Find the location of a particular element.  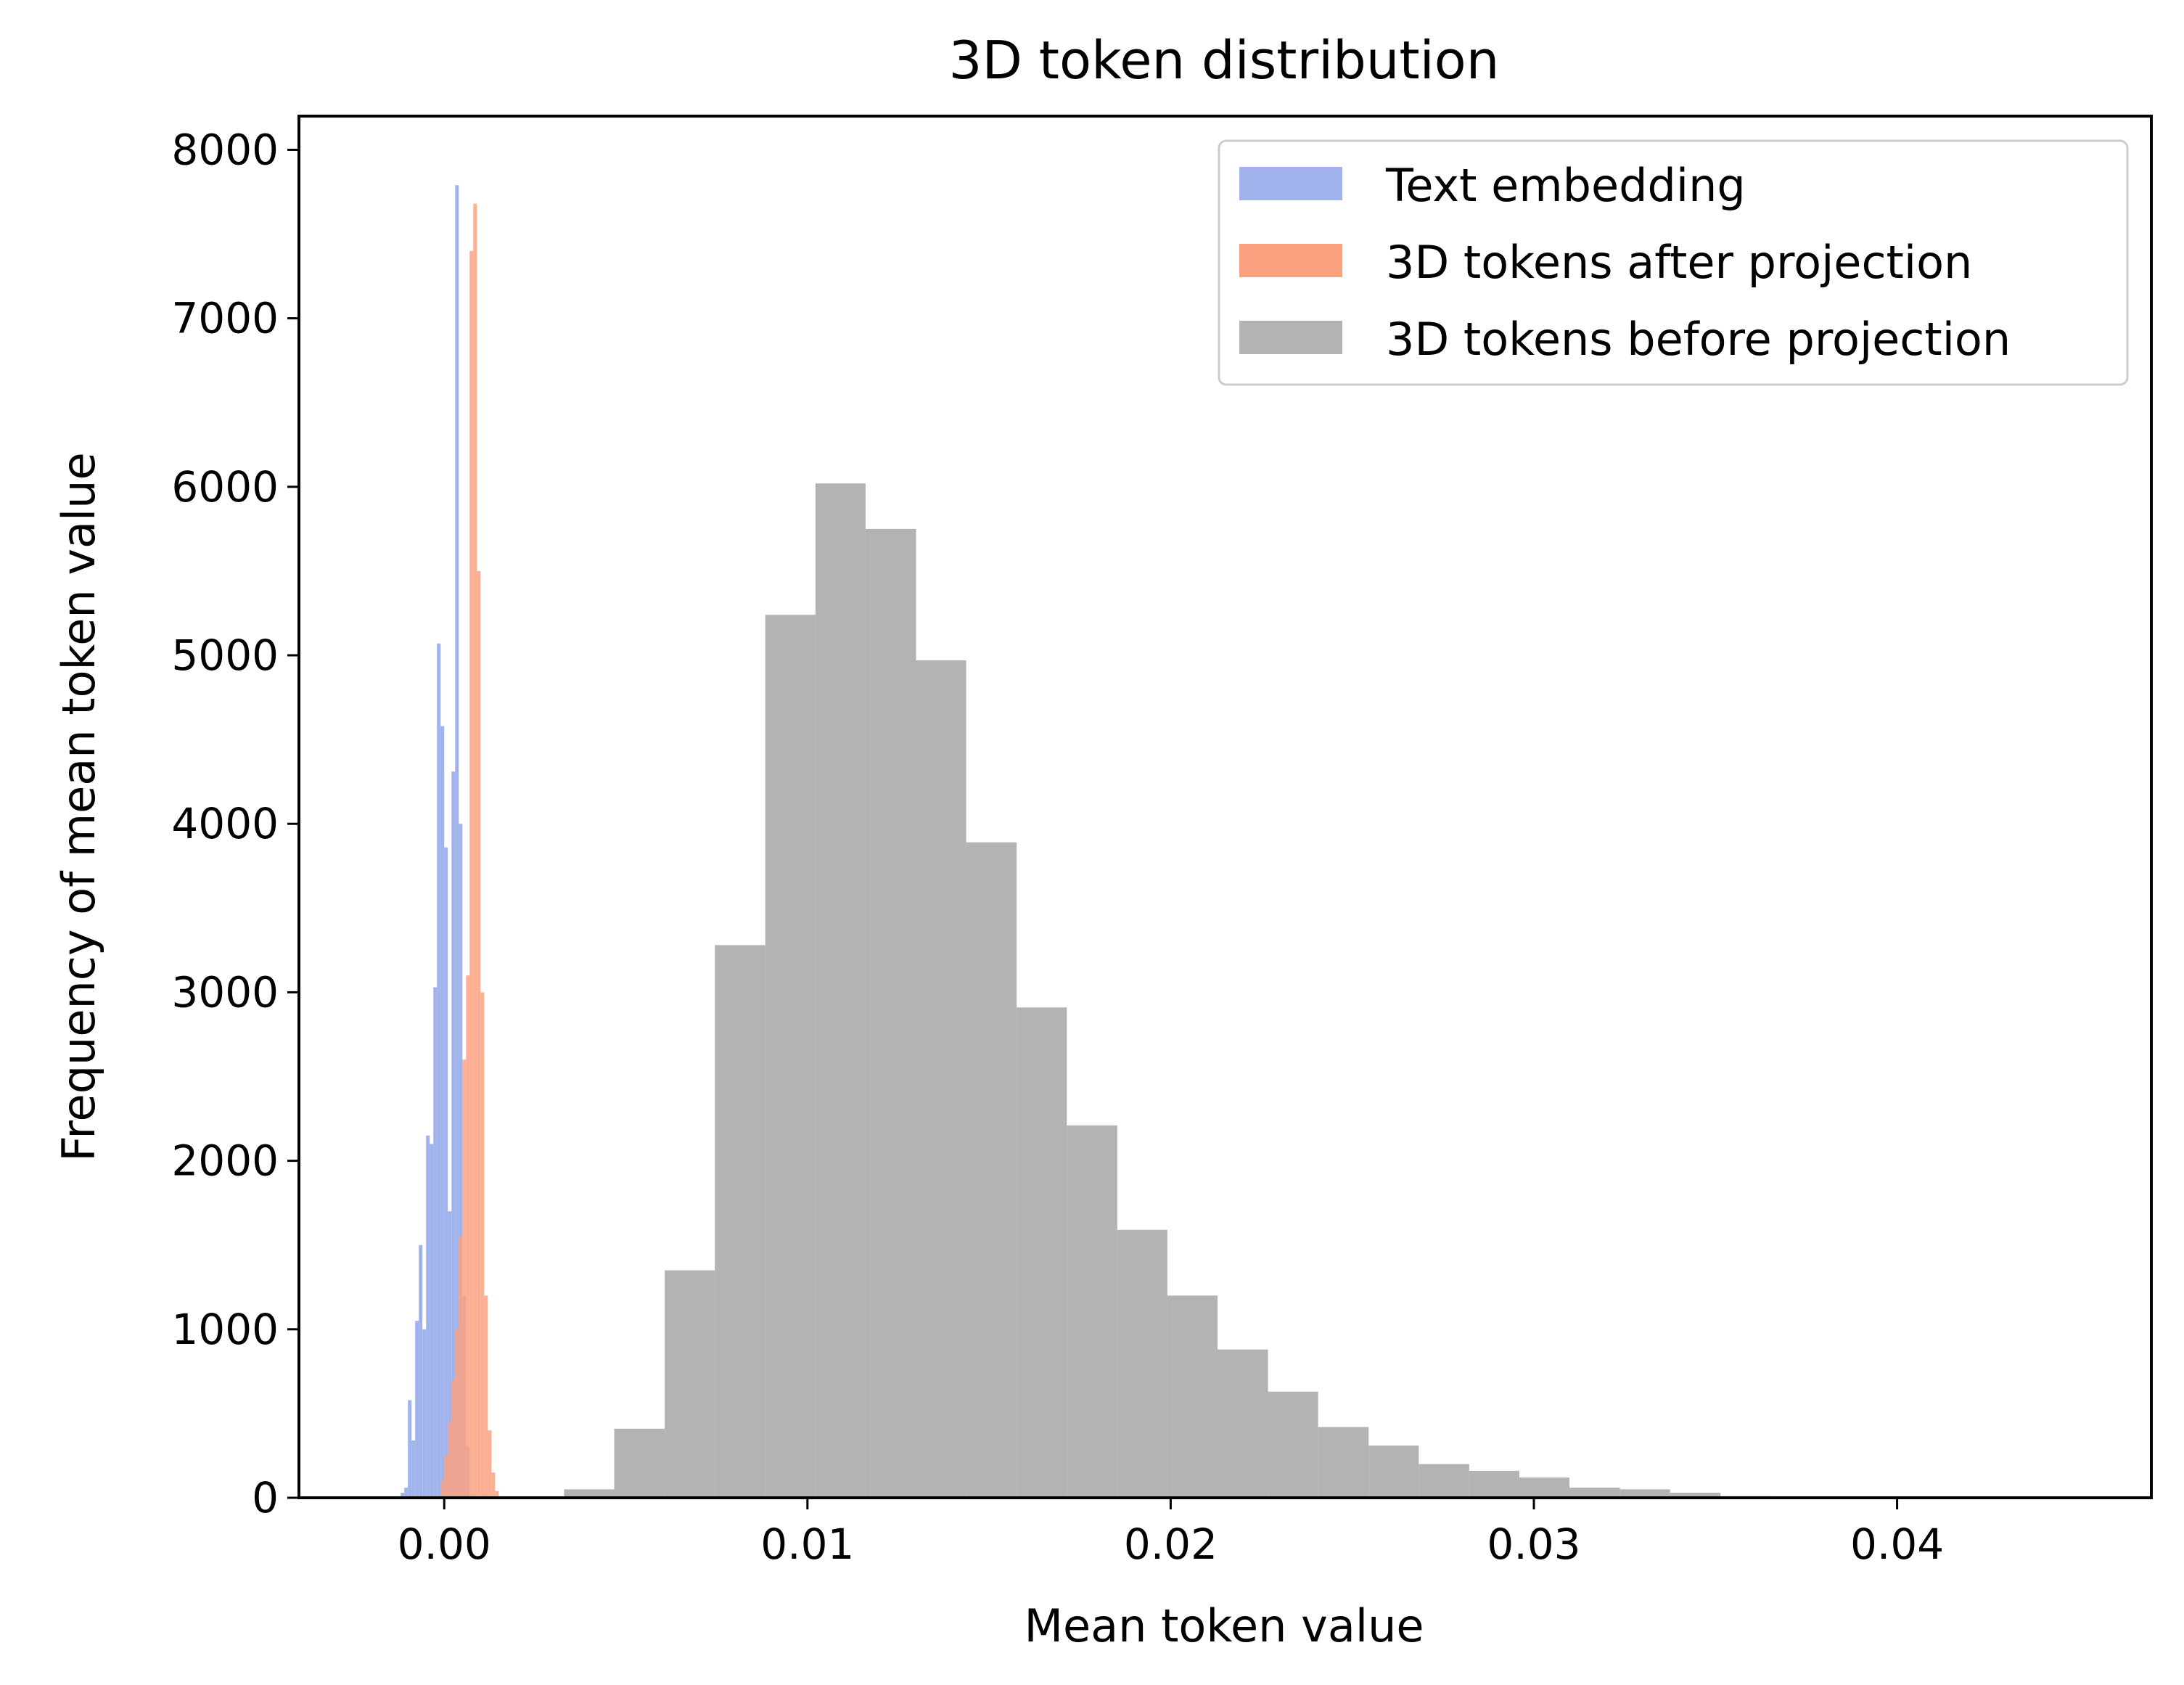

y-axis: 0 1000 2000 3000 4000 5000 6000 7000 8000 is located at coordinates (235, 824).